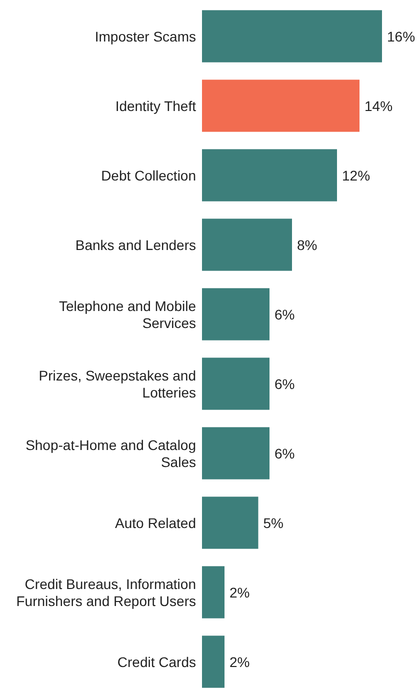 The image size is (420, 697). I want to click on data-label: 8%, so click(307, 244).